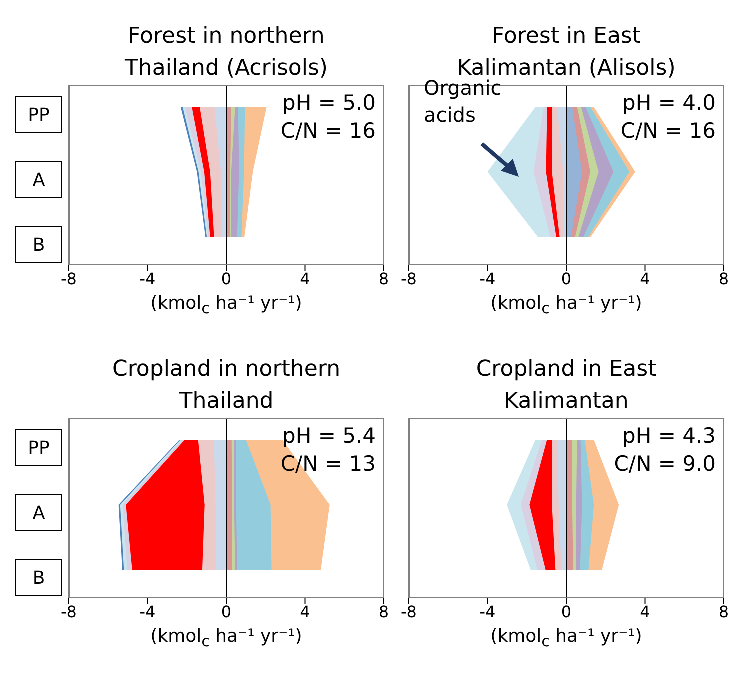 The height and width of the screenshot is (677, 733). What do you see at coordinates (329, 436) in the screenshot?
I see `annotation: pH = 5.4` at bounding box center [329, 436].